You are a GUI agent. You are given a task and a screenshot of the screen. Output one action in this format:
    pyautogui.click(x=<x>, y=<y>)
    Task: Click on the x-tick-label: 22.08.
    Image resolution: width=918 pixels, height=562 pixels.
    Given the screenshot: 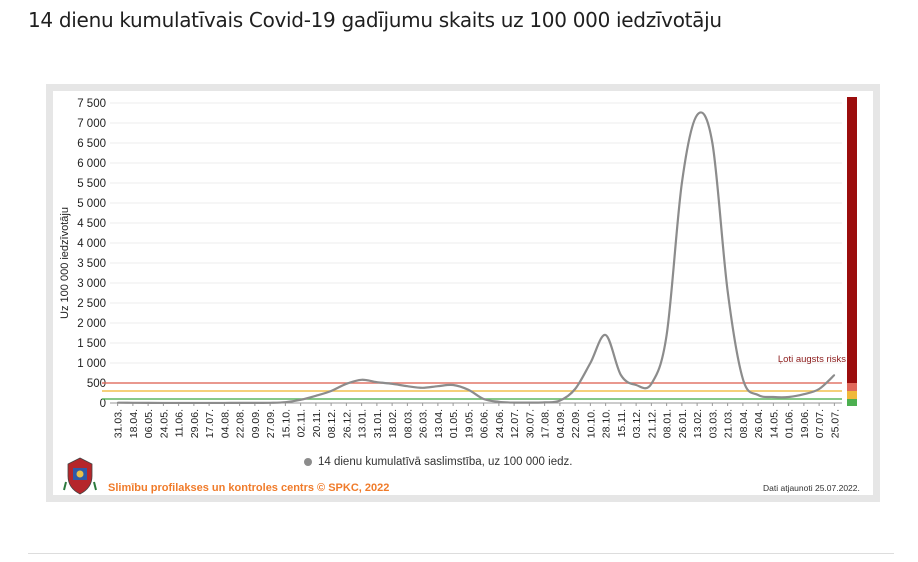 What is the action you would take?
    pyautogui.click(x=241, y=423)
    